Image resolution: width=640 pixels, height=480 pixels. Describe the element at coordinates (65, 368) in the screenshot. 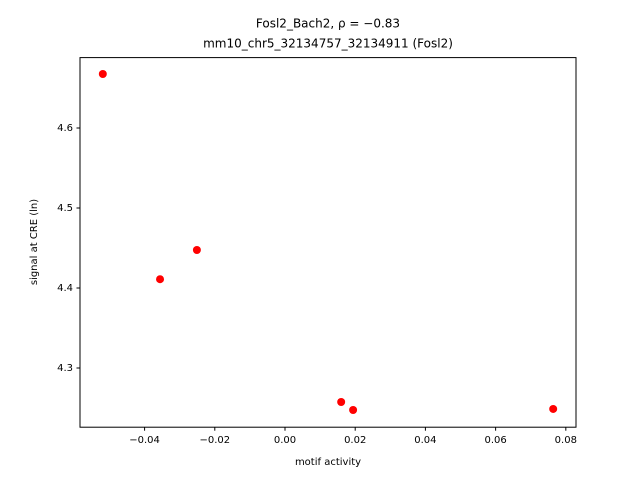

I see `y-tick-label: 4.3` at that location.